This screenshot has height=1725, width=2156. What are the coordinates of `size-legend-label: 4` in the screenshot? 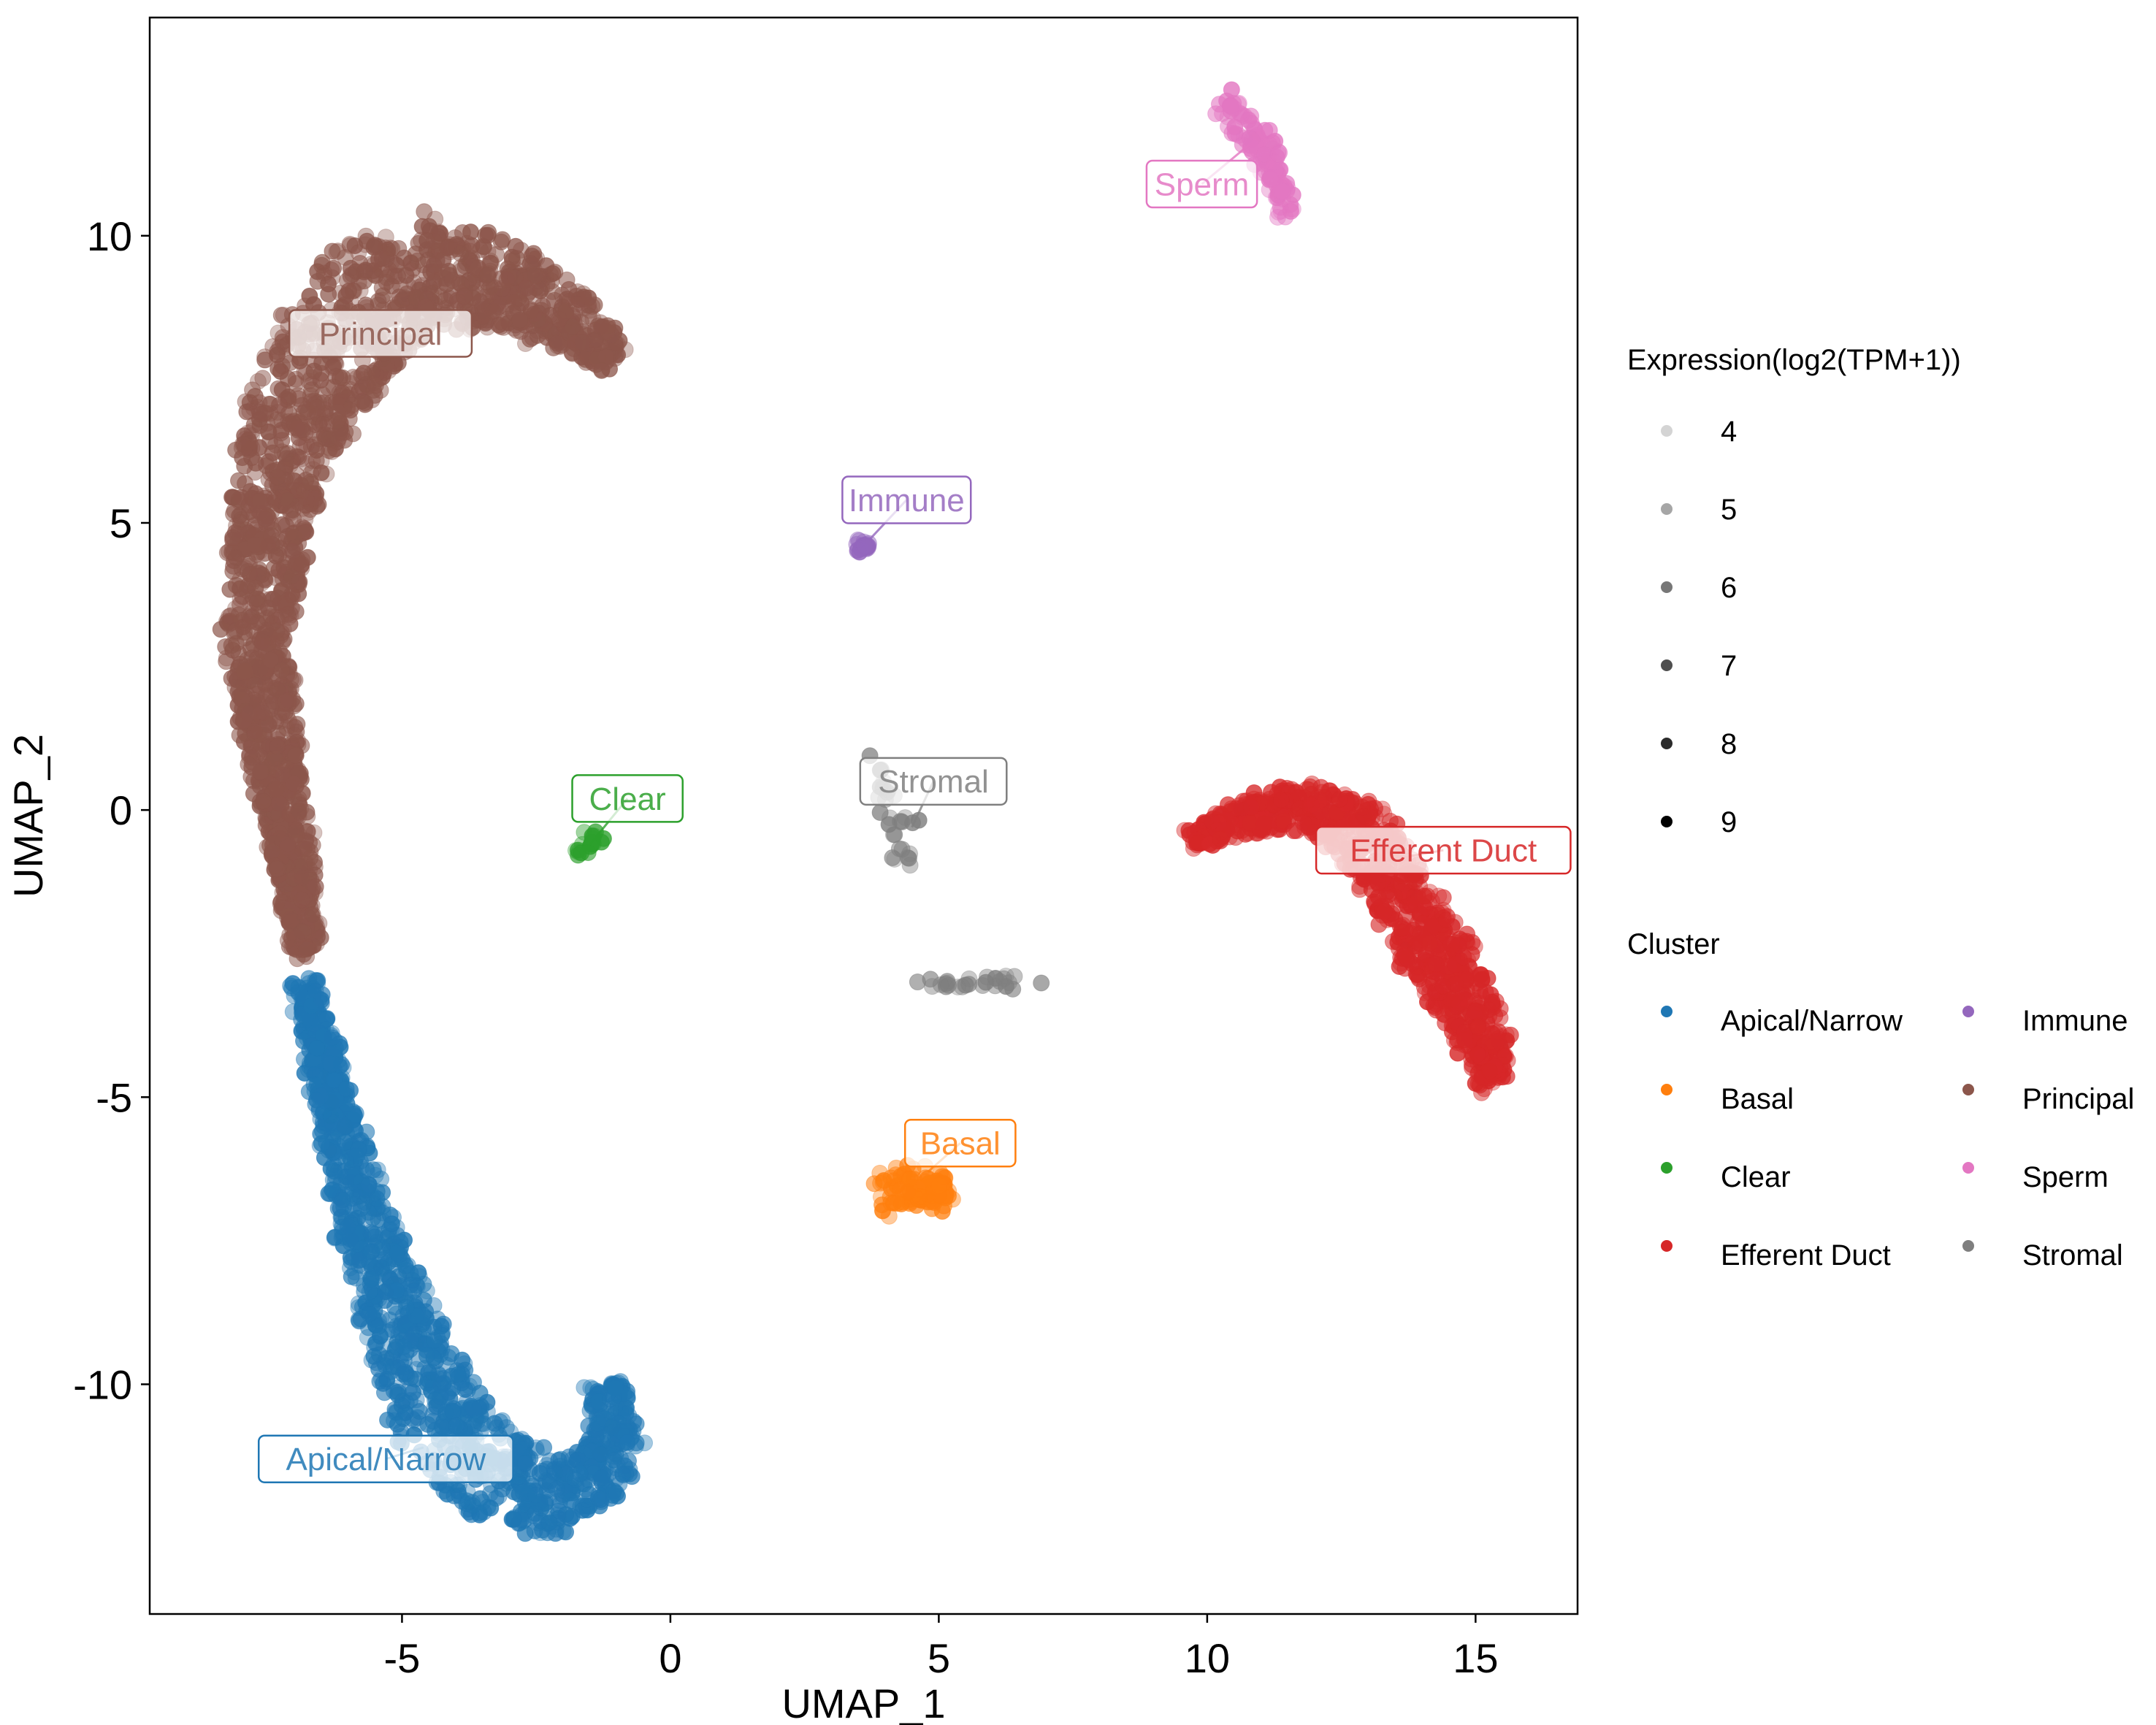 It's located at (1729, 432).